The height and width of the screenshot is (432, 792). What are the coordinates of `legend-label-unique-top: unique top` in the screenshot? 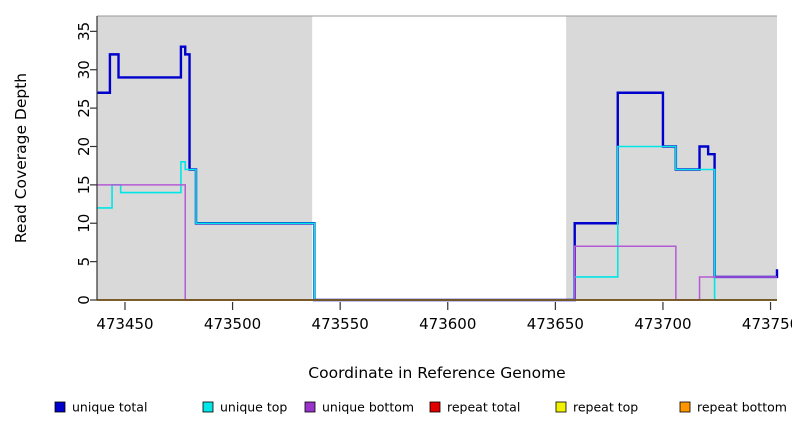 It's located at (253, 407).